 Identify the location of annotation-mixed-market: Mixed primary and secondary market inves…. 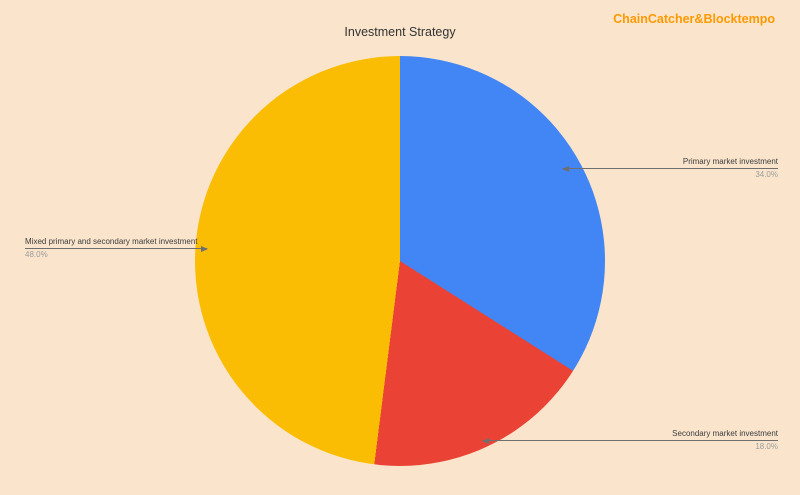
(116, 247).